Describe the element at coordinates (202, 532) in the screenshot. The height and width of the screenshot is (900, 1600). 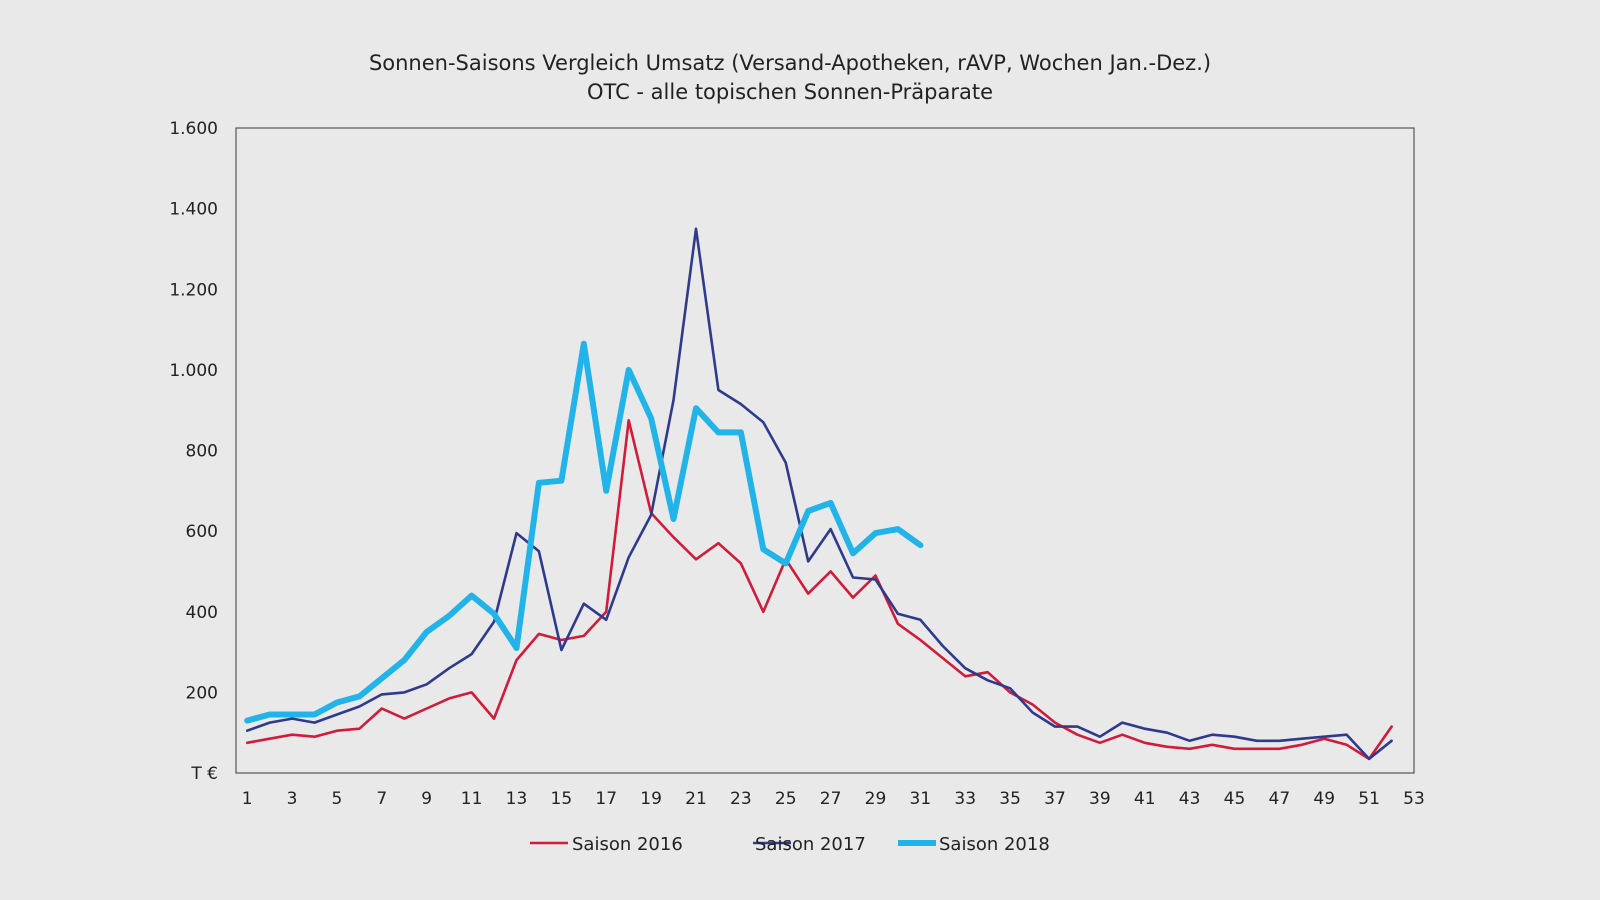
I see `y-tick-label: 600` at that location.